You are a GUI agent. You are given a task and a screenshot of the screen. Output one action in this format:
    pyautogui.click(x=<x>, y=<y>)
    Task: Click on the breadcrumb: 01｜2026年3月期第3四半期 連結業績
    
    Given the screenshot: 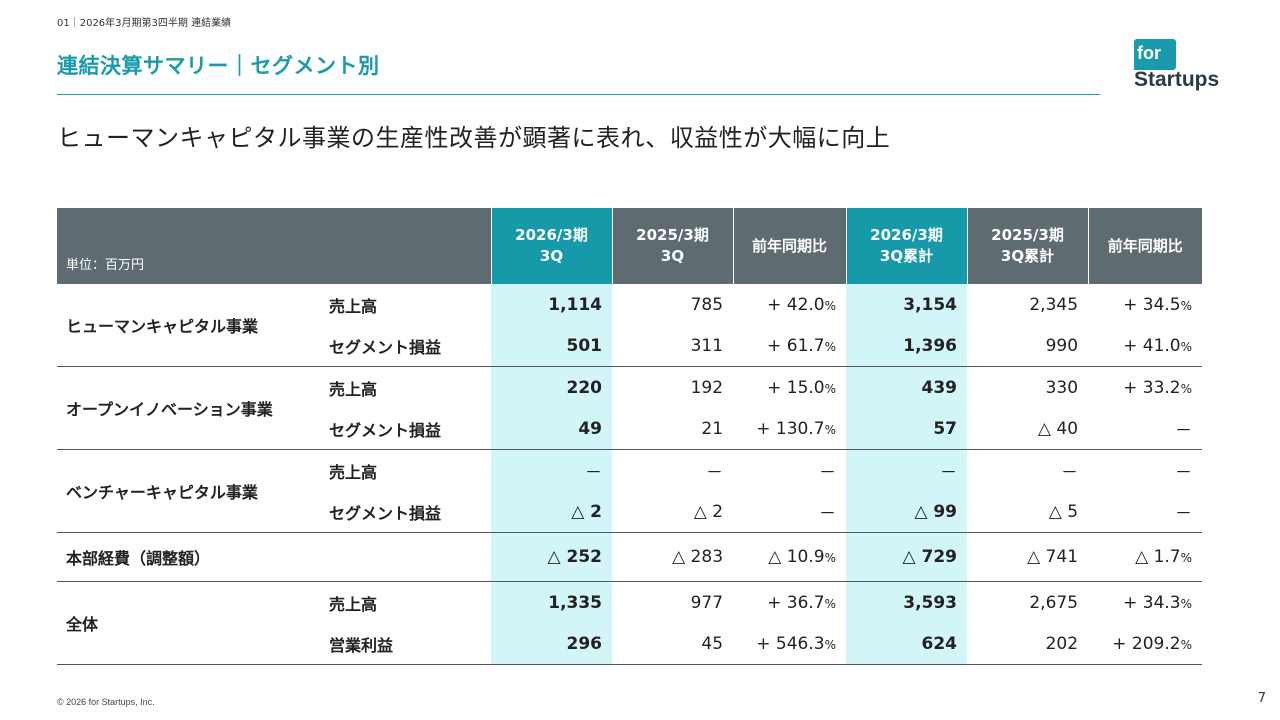 What is the action you would take?
    pyautogui.click(x=144, y=23)
    